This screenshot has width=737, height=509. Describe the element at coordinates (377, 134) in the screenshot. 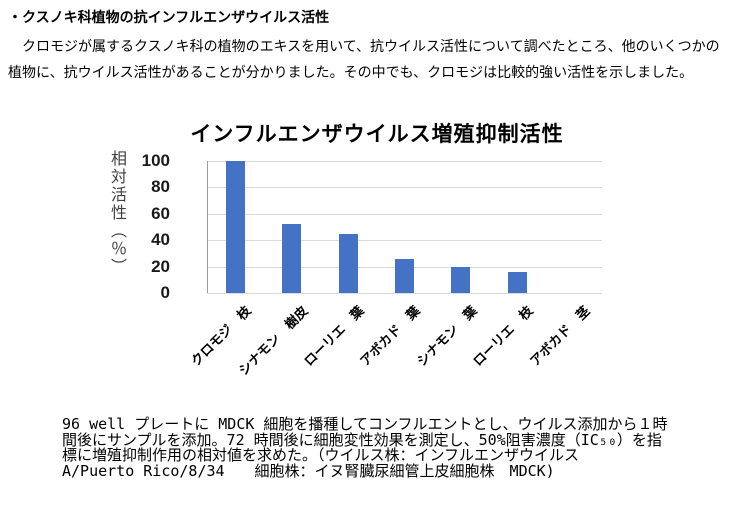

I see `chart-title: インフルエンザウイルス増殖抑制活性` at that location.